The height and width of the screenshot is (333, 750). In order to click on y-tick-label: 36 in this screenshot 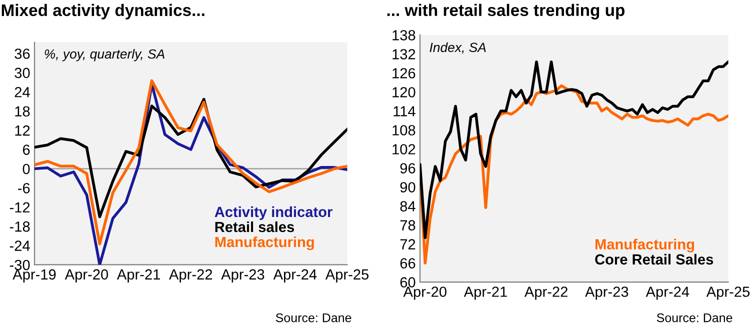, I will do `click(22, 53)`.